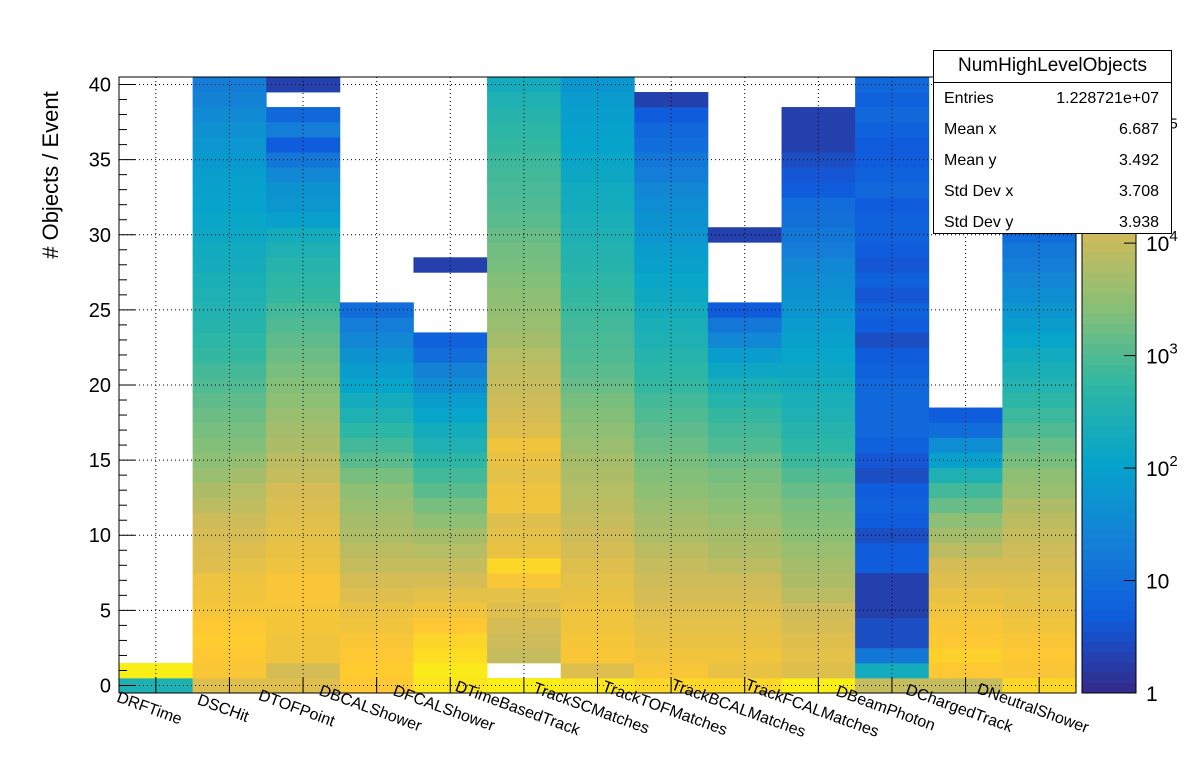 This screenshot has width=1196, height=772. Describe the element at coordinates (100, 386) in the screenshot. I see `y-tick-label: 20` at that location.